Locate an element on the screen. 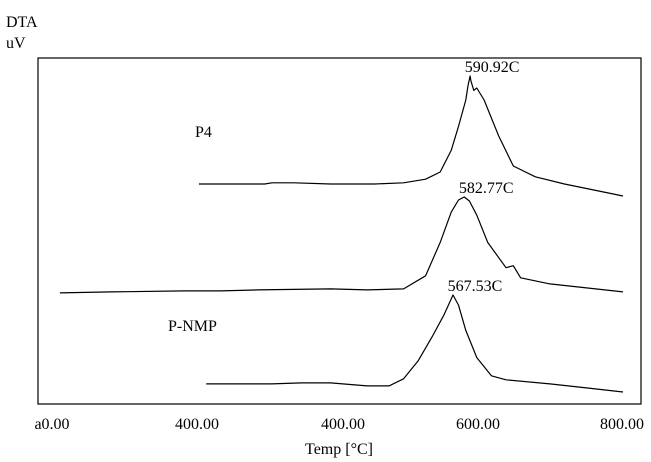  x-tick-labels: a0.00 400.00 400.00 600.00 800.00 is located at coordinates (339, 424).